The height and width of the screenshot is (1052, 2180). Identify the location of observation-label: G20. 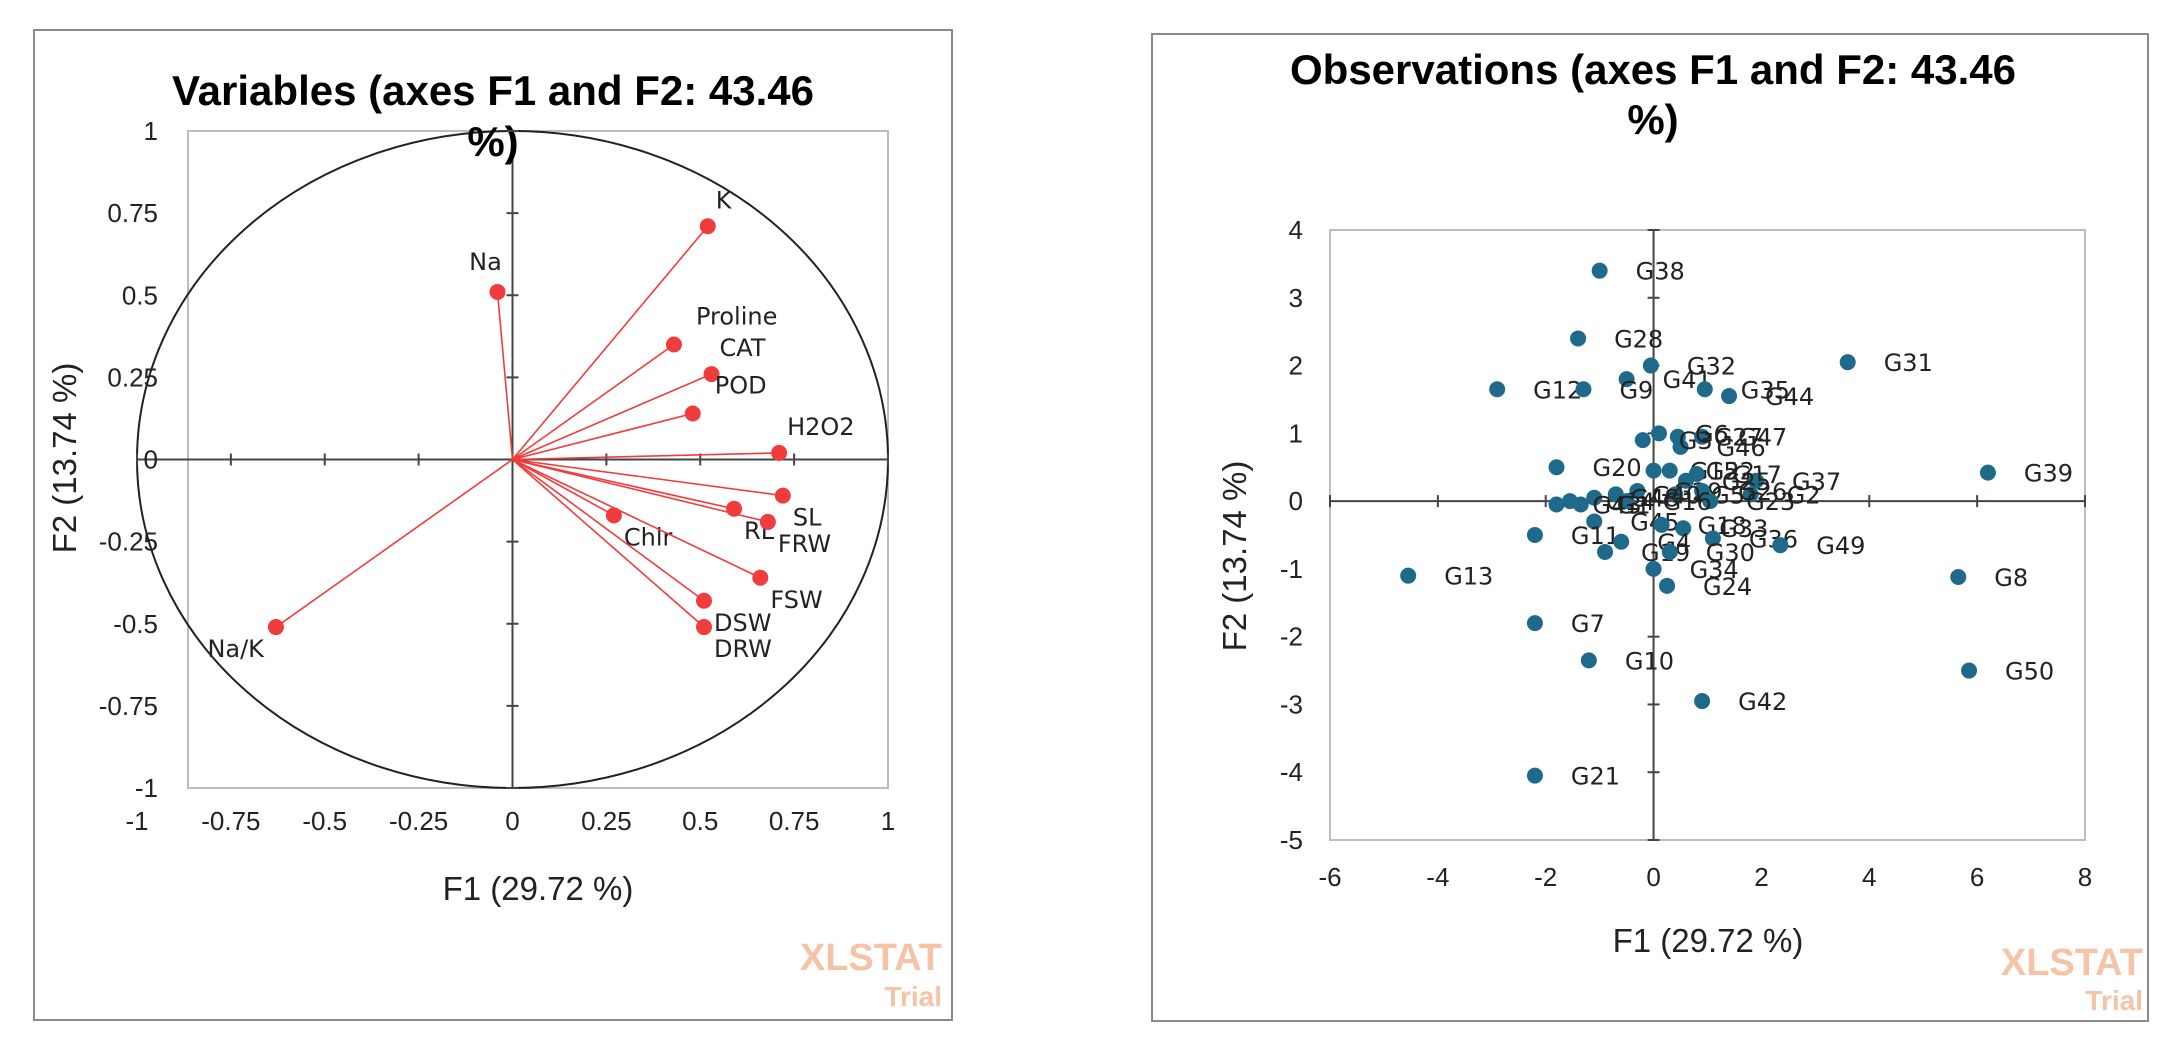
(1617, 468).